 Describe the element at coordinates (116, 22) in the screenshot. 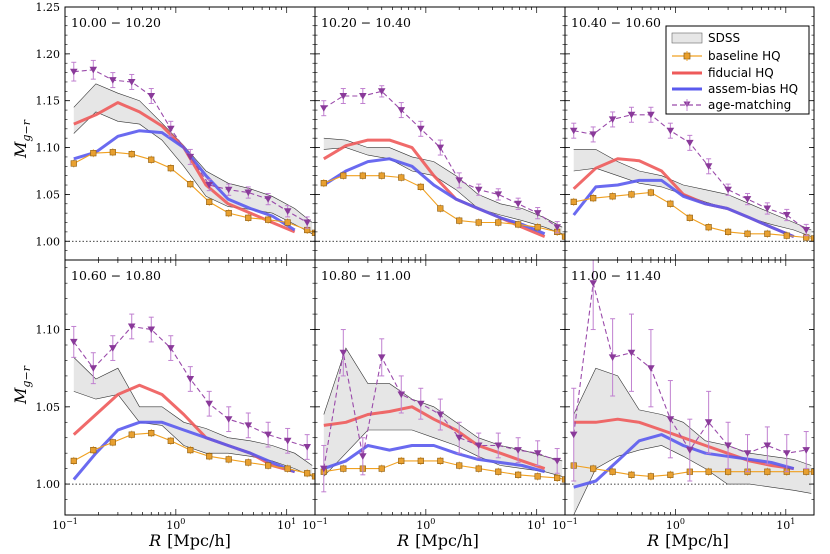

I see `panel-title: 10.00 − 10.20` at that location.